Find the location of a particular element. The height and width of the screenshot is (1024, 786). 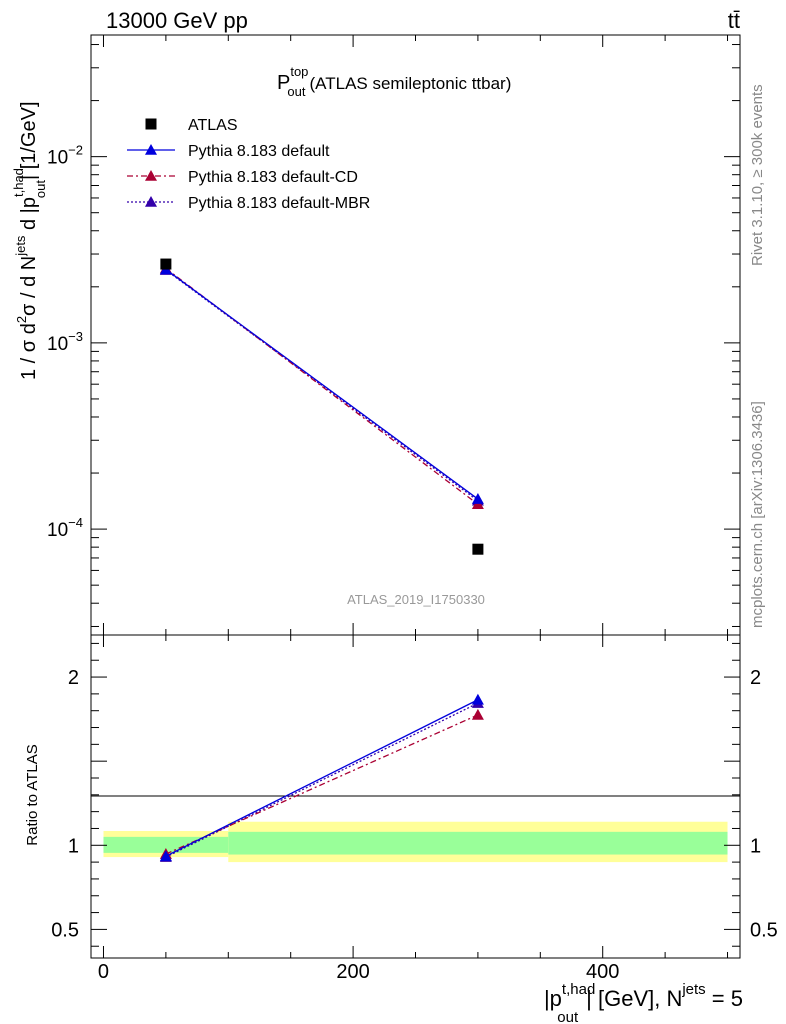

xlabel-sup: t,had is located at coordinates (578, 989).